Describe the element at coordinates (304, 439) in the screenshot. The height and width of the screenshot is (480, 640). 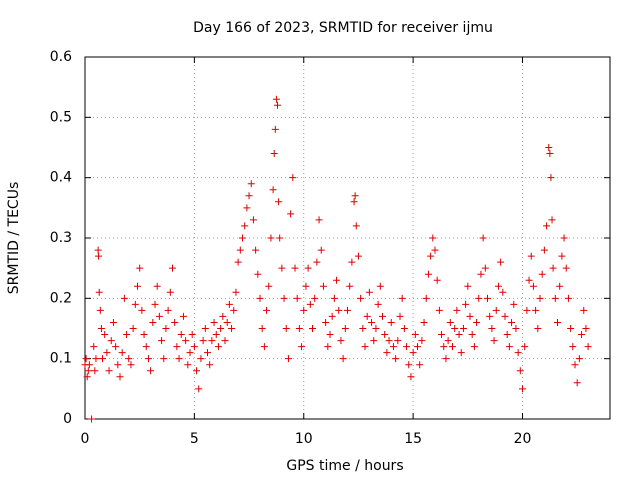
I see `x-tick-label: 10` at that location.